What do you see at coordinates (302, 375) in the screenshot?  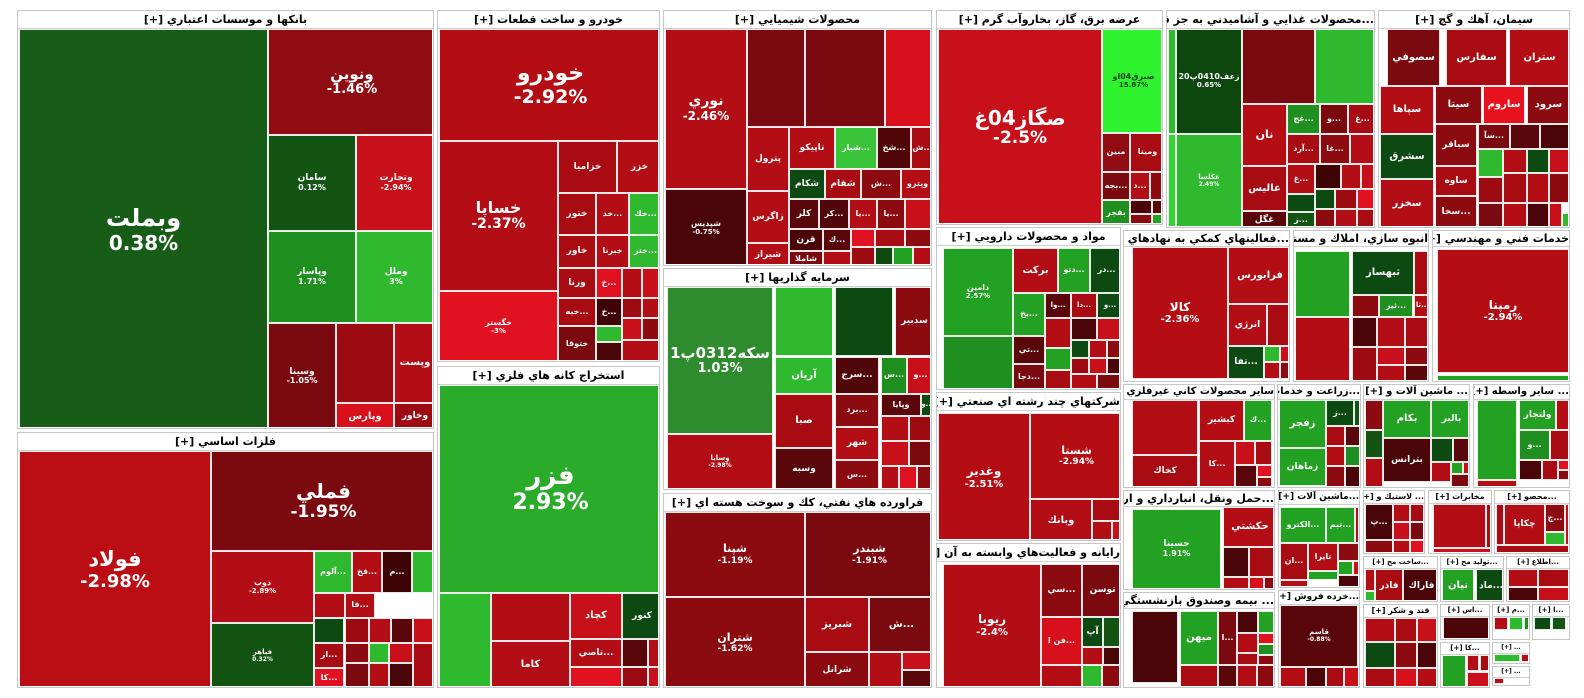 I see `stock-tile: وسينا -1.05%` at bounding box center [302, 375].